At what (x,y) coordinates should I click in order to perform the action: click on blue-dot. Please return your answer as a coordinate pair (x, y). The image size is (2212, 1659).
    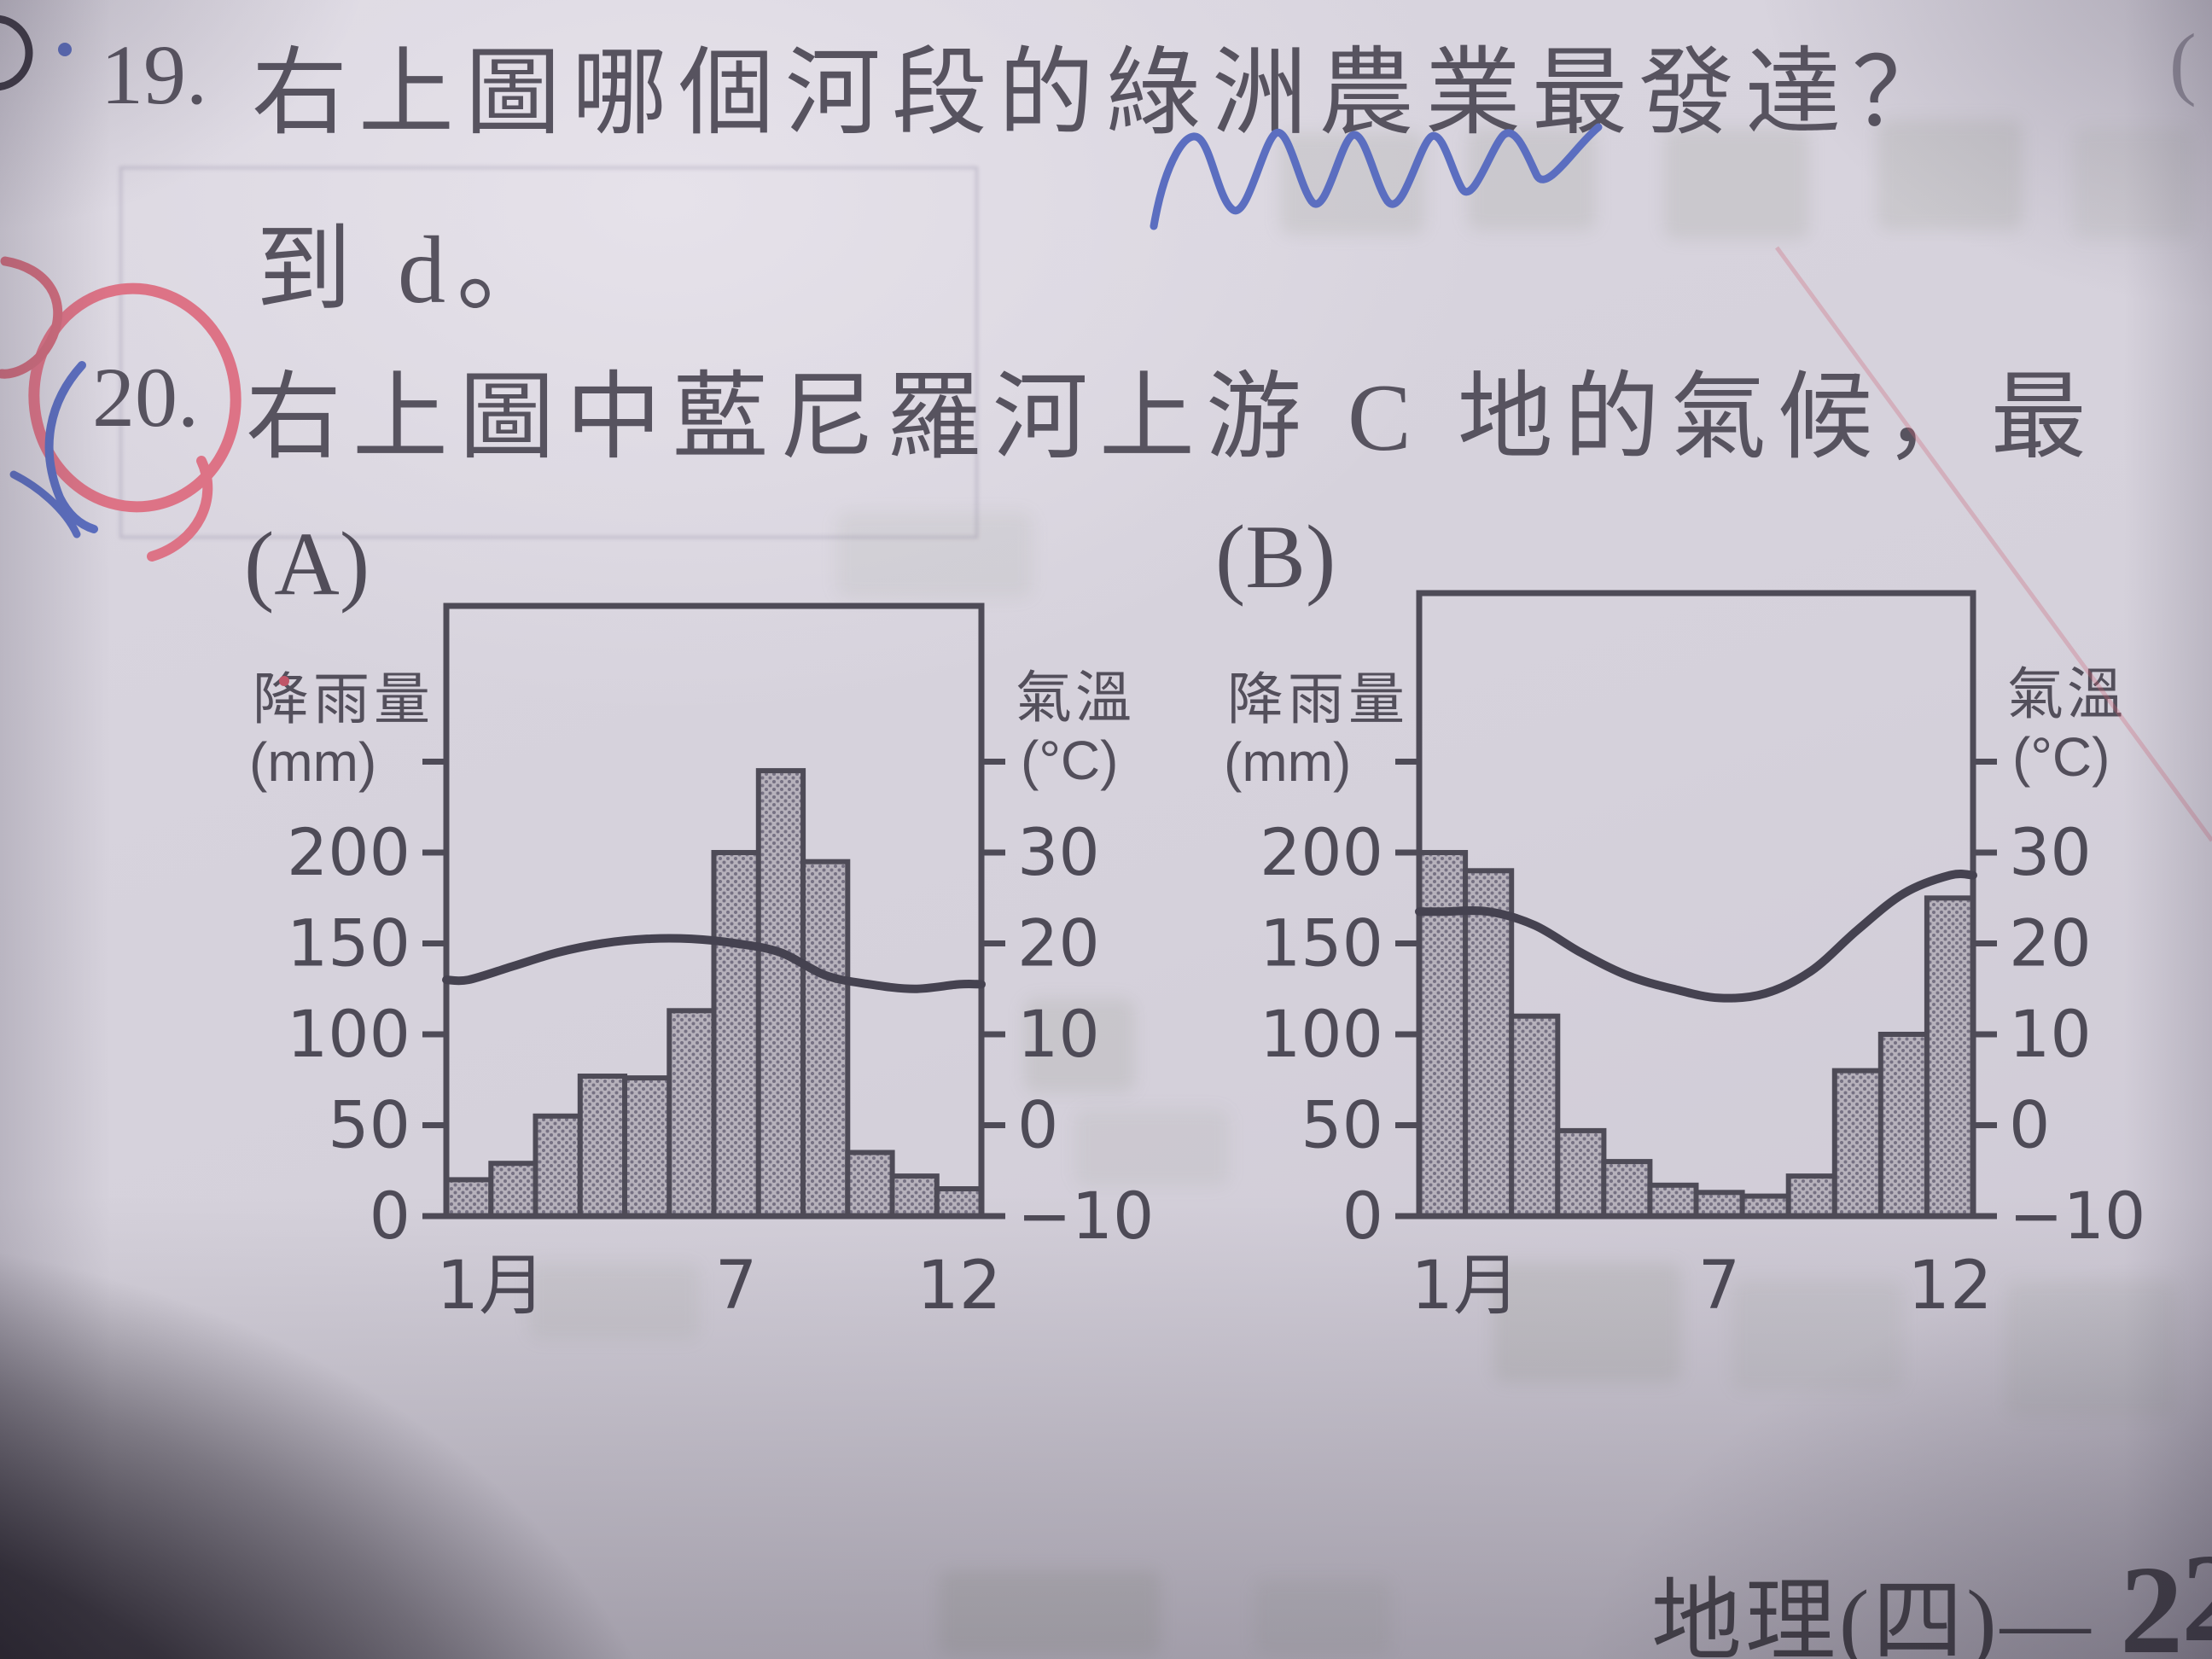
    Looking at the image, I should click on (65, 49).